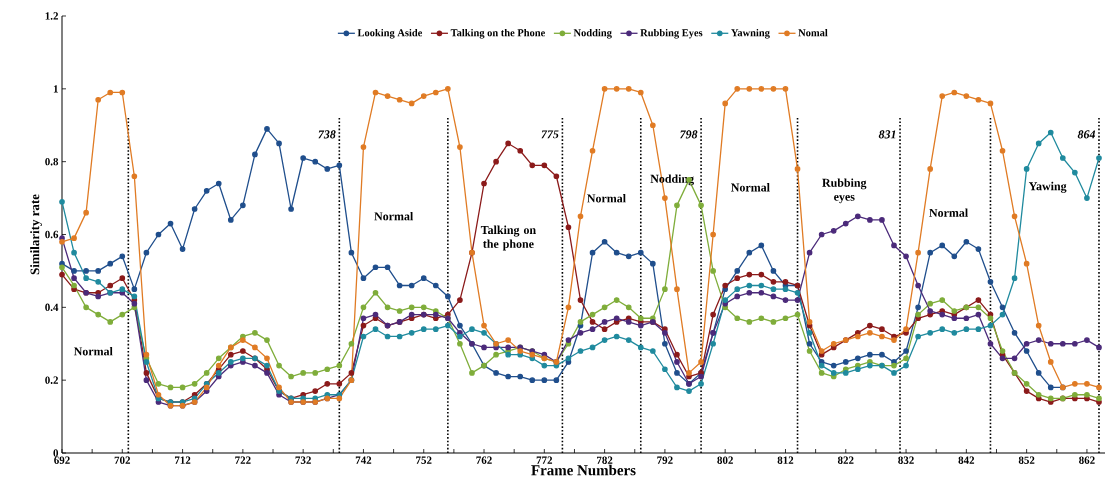  Describe the element at coordinates (671, 33) in the screenshot. I see `legend-label: Rubbing Eyes` at that location.